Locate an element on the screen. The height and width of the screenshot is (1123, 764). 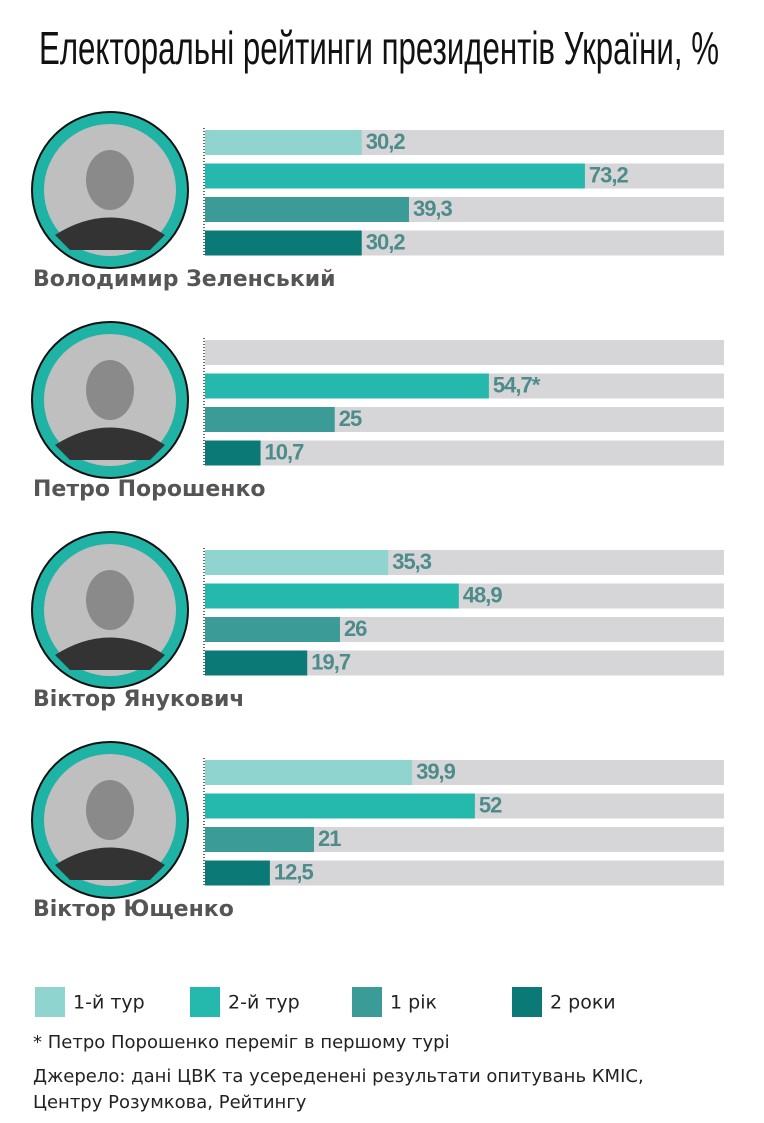
value-label: 73,2 is located at coordinates (609, 174).